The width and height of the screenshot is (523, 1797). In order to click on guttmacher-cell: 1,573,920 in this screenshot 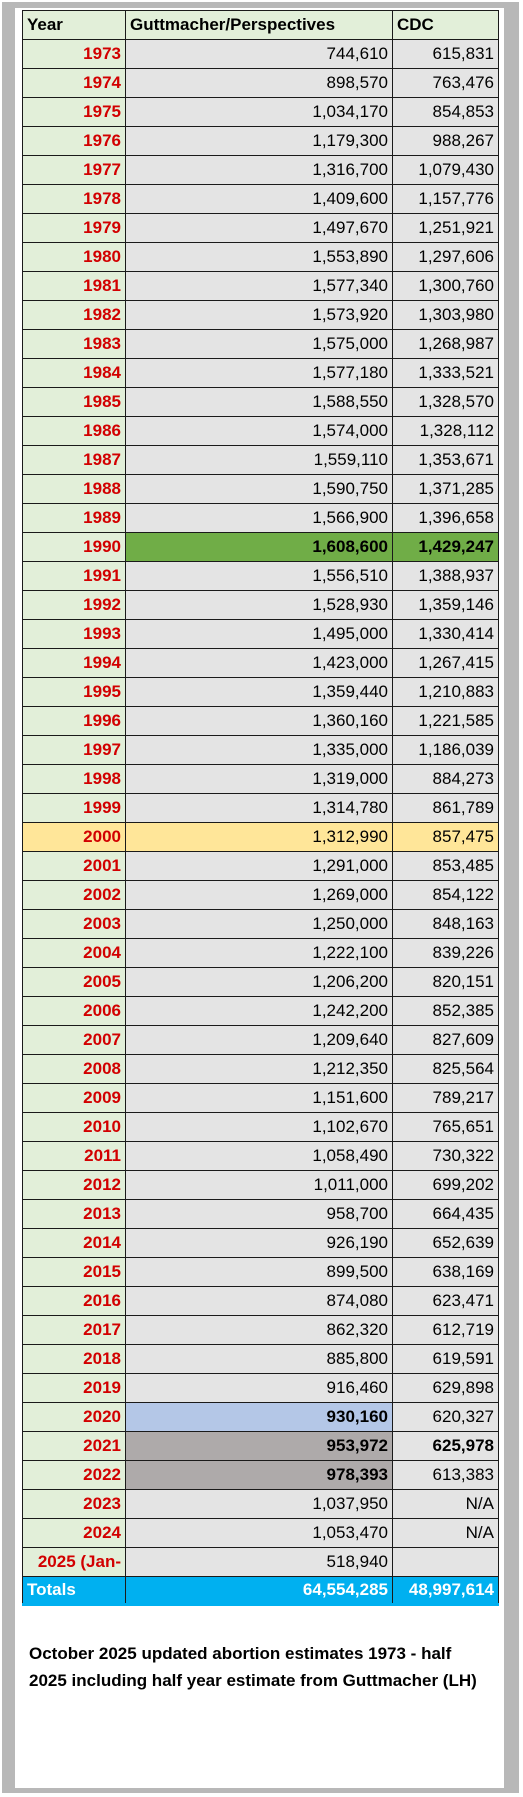, I will do `click(259, 315)`.